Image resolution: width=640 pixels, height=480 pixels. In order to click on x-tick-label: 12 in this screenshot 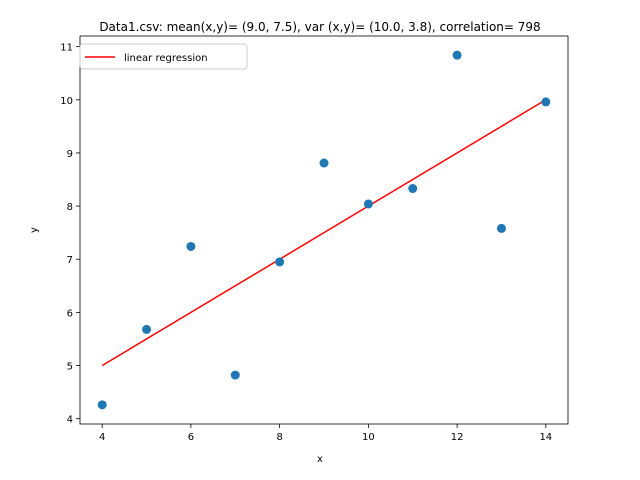, I will do `click(457, 437)`.